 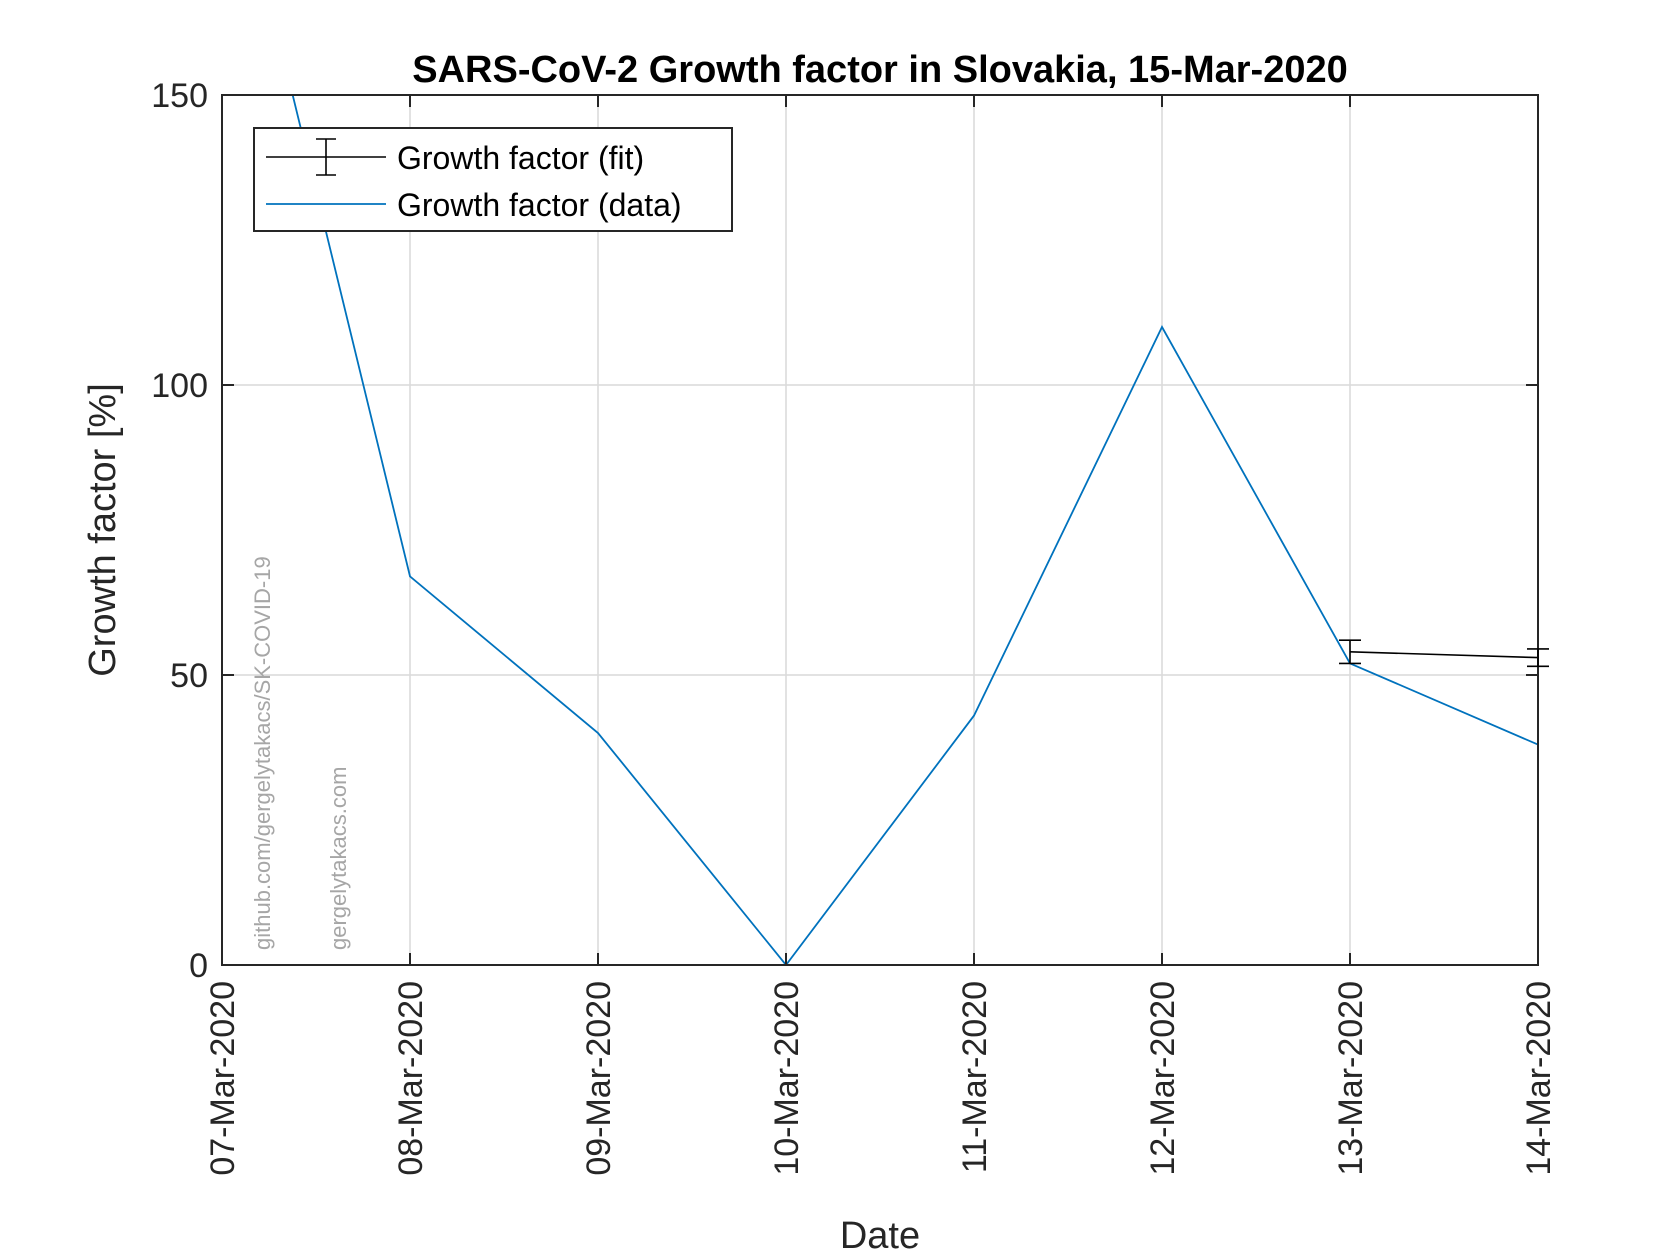 What do you see at coordinates (179, 386) in the screenshot?
I see `y-tick-label: 100` at bounding box center [179, 386].